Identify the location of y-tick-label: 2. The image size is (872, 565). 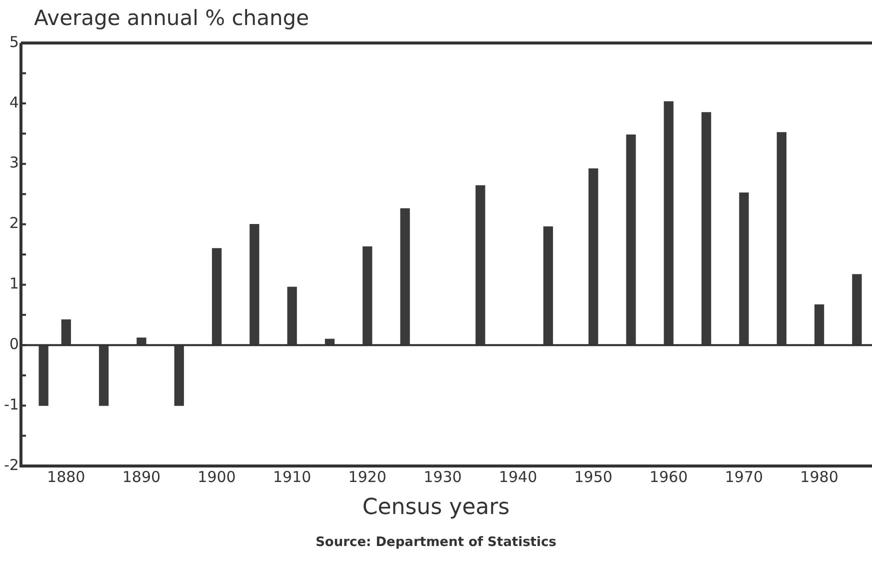
(14, 223).